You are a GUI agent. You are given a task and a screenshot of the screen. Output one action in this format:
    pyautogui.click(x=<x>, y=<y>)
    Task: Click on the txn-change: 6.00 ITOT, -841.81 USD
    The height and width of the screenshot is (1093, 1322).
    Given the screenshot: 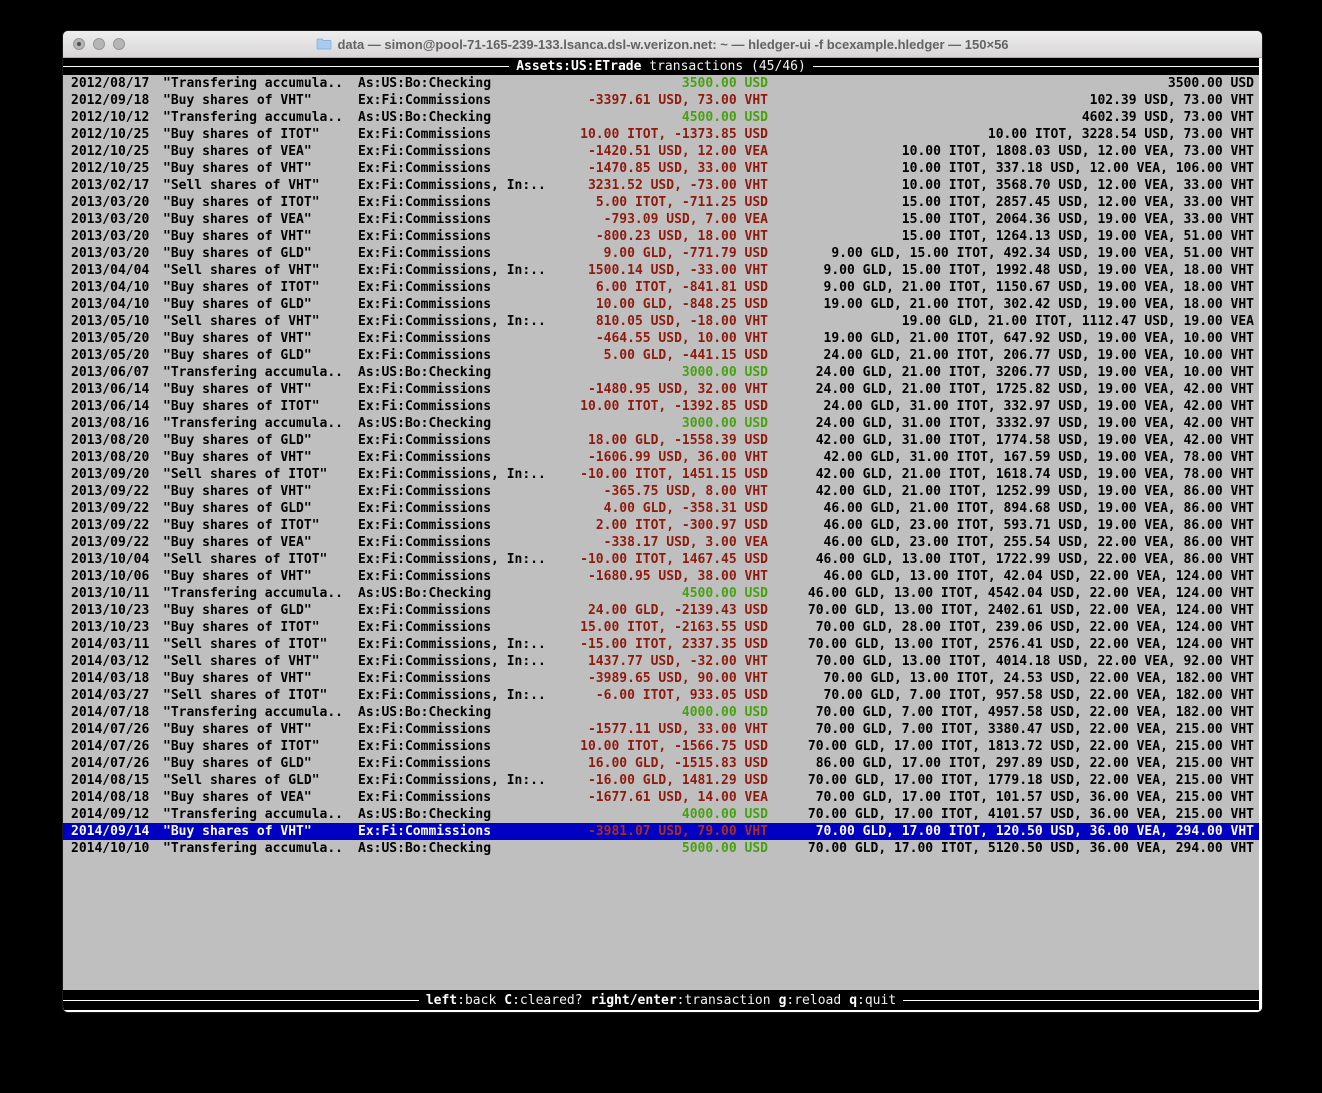 What is the action you would take?
    pyautogui.click(x=681, y=287)
    